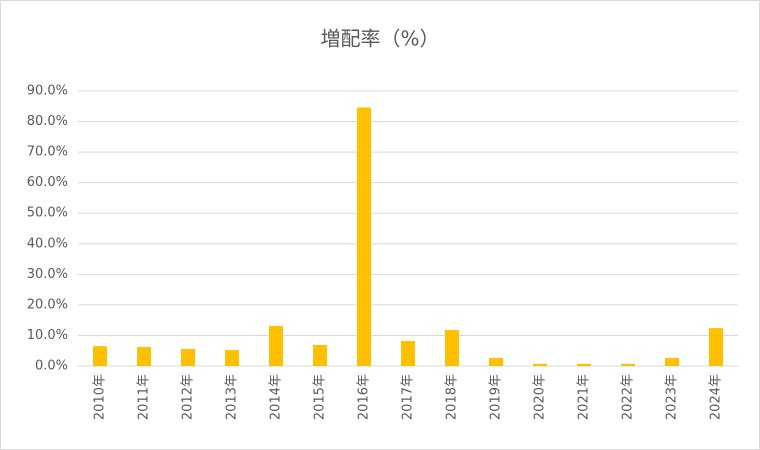  What do you see at coordinates (47, 91) in the screenshot?
I see `y-tick-label: 90.0%` at bounding box center [47, 91].